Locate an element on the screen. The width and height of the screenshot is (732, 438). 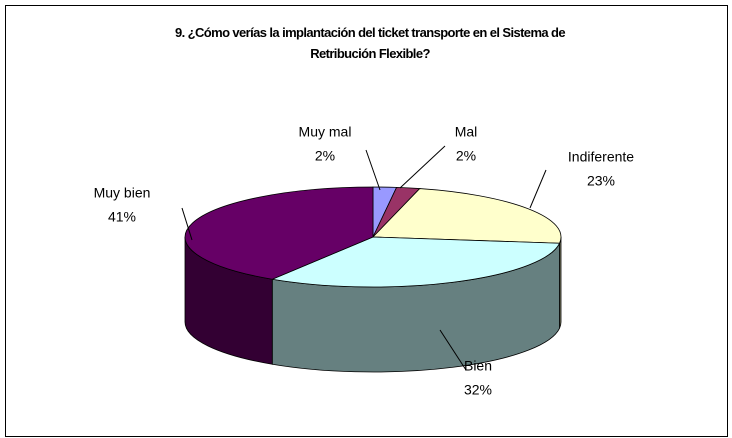
category-label: Bien is located at coordinates (478, 366).